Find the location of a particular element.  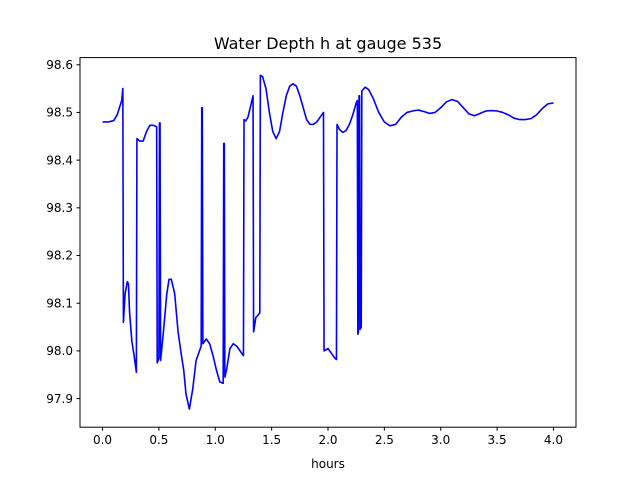

x-tick-label: 1.5 is located at coordinates (271, 440).